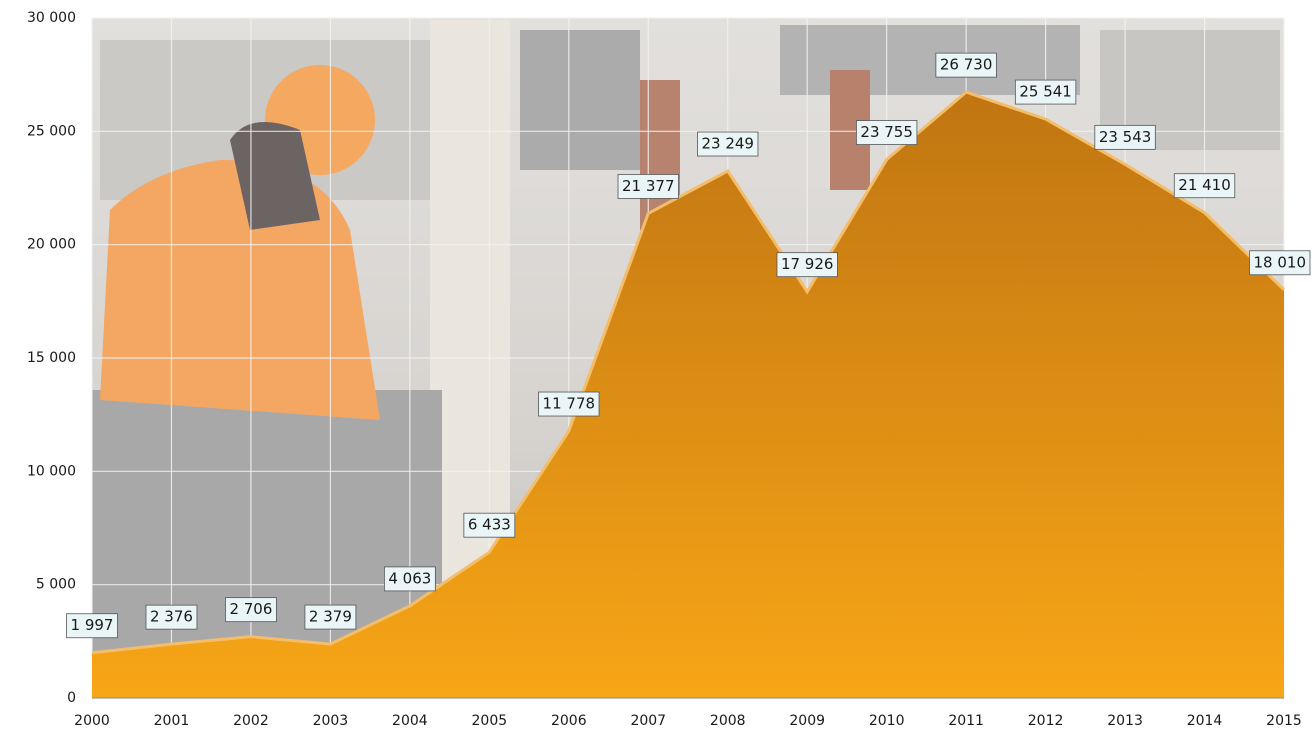  What do you see at coordinates (51, 131) in the screenshot?
I see `y-tick-label: 25 000` at bounding box center [51, 131].